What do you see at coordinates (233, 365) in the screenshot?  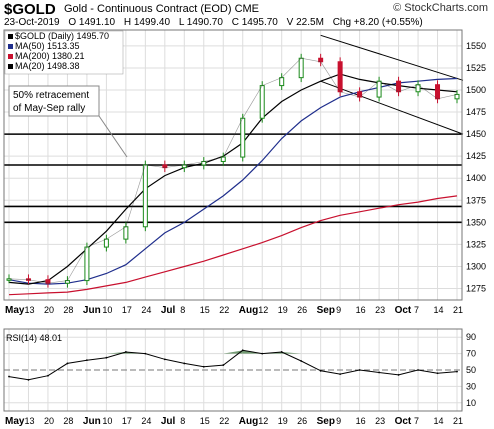 I see `rsi-line` at bounding box center [233, 365].